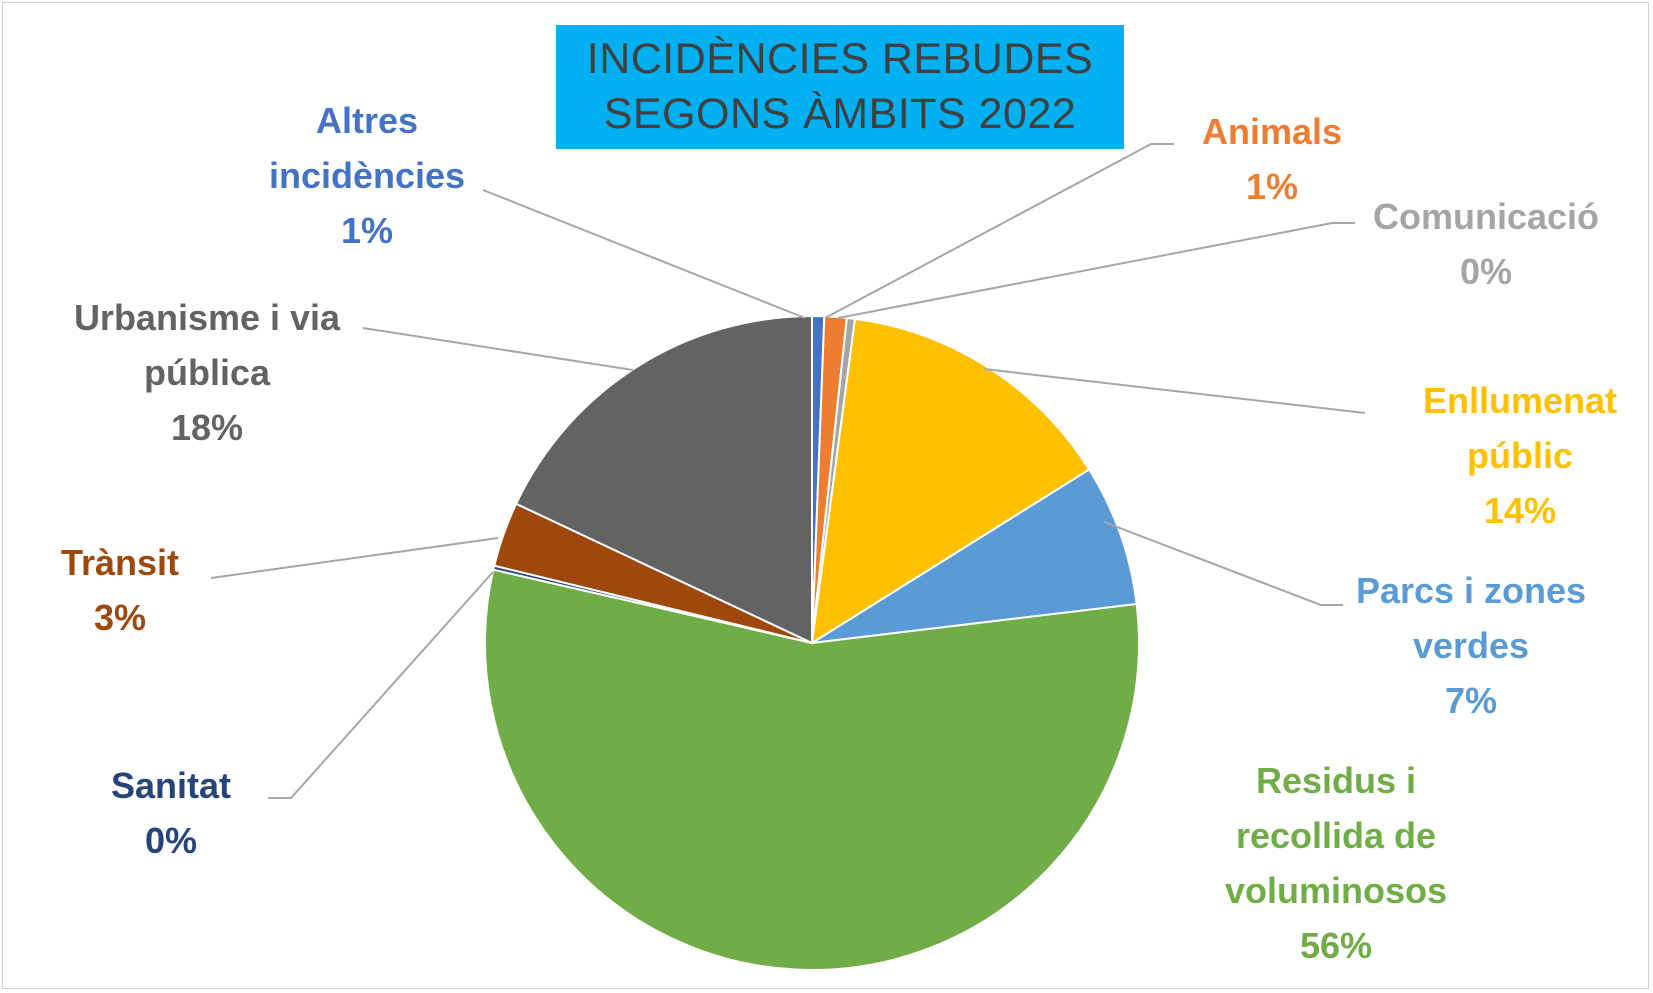 Image resolution: width=1653 pixels, height=993 pixels. What do you see at coordinates (1336, 945) in the screenshot?
I see `data-label-percent: 56%` at bounding box center [1336, 945].